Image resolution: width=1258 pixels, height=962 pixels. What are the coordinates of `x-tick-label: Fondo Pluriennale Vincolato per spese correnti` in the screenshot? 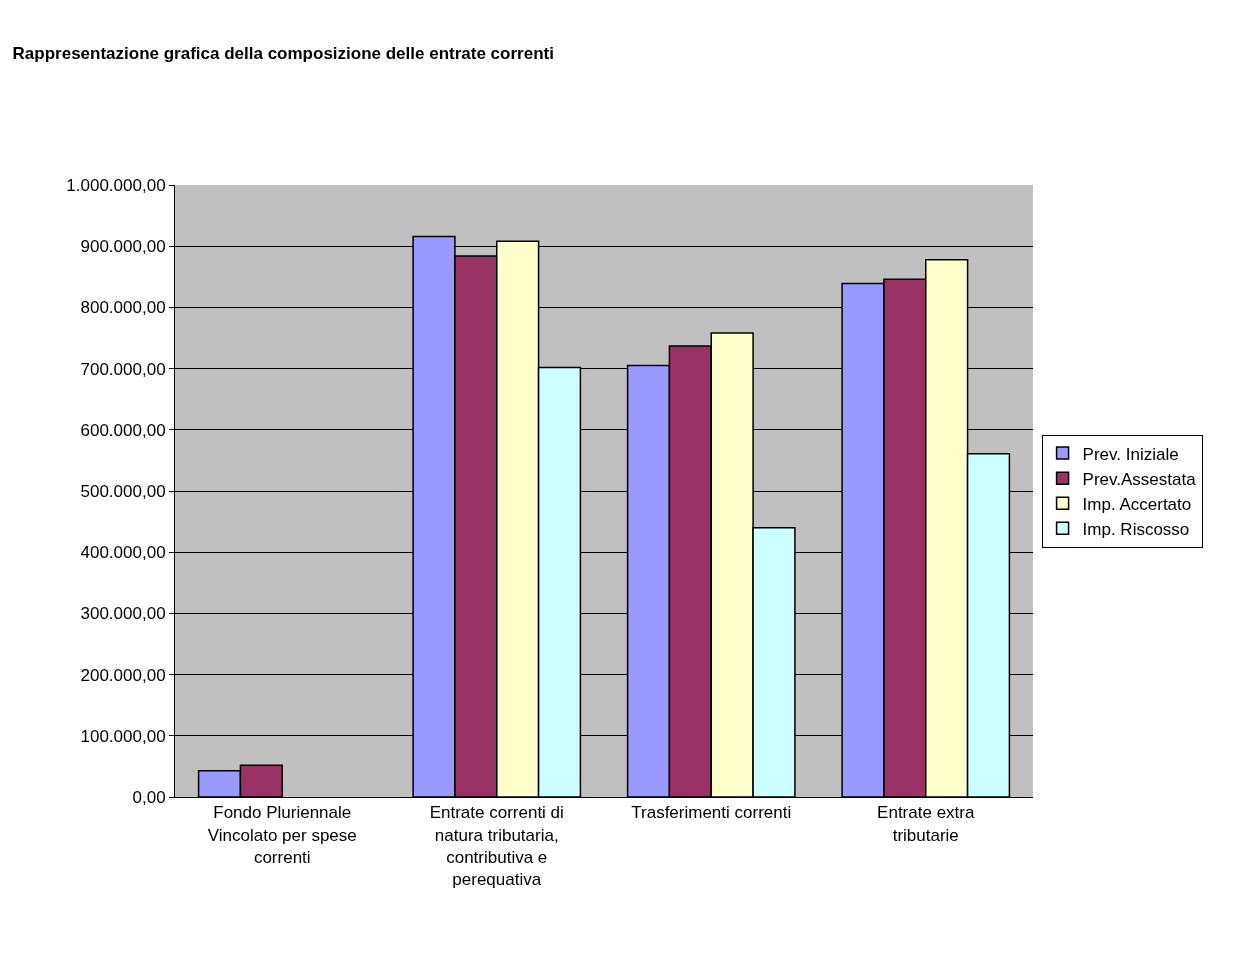 It's located at (282, 835).